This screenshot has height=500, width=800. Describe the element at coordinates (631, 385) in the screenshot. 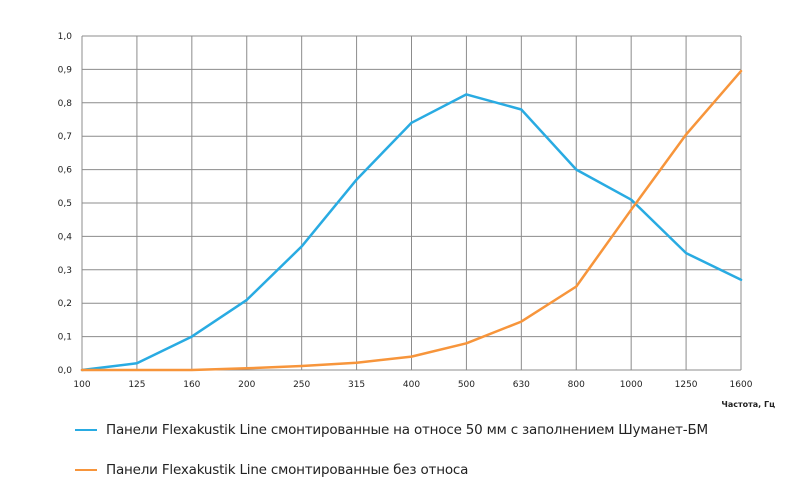

I see `x-tick-label: 1000` at that location.